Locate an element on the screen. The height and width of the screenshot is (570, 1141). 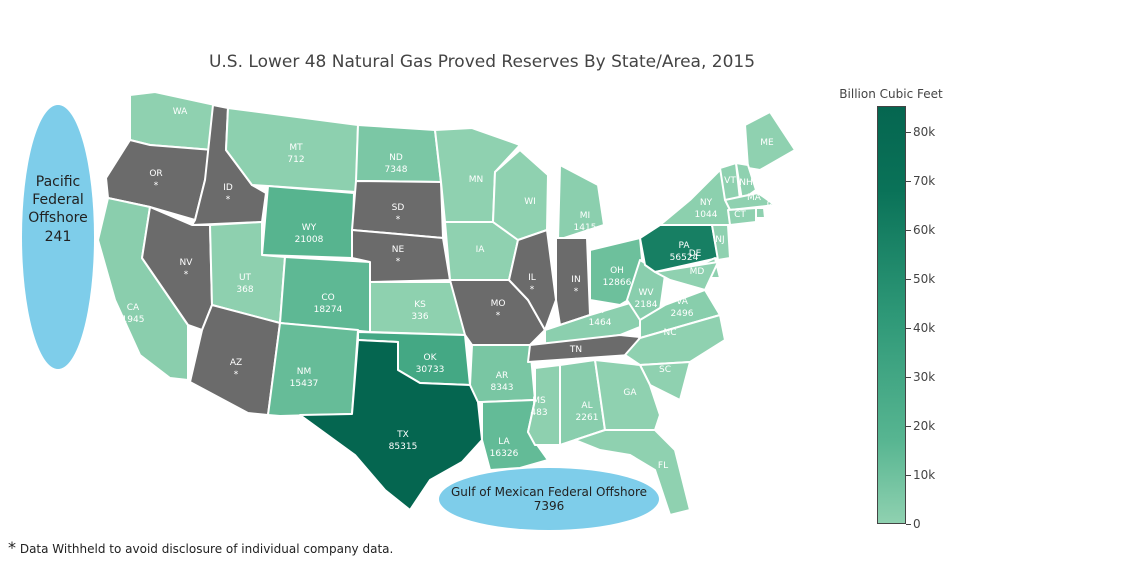
colorbar-tick-label: 70k is located at coordinates (924, 181).